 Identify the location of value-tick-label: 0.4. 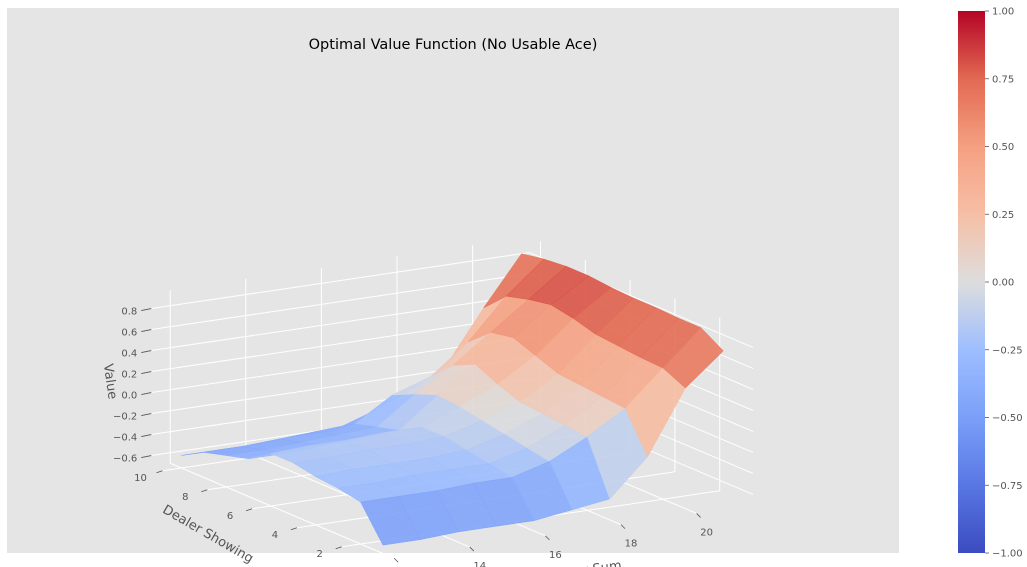
(129, 354).